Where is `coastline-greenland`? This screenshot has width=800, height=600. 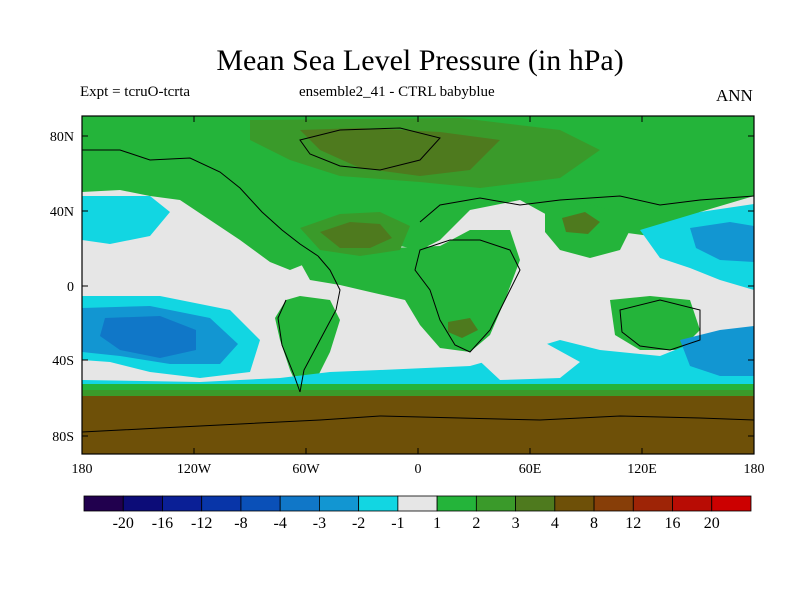
coastline-greenland is located at coordinates (370, 149).